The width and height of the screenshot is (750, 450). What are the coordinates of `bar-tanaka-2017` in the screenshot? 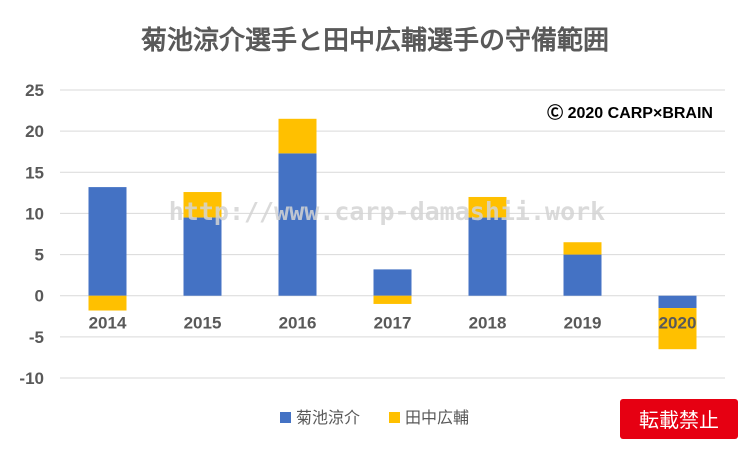 It's located at (392, 299).